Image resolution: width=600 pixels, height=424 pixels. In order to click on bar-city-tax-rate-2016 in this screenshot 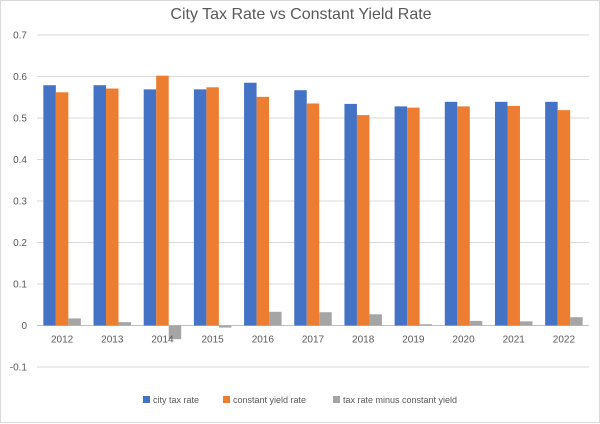, I will do `click(250, 204)`.